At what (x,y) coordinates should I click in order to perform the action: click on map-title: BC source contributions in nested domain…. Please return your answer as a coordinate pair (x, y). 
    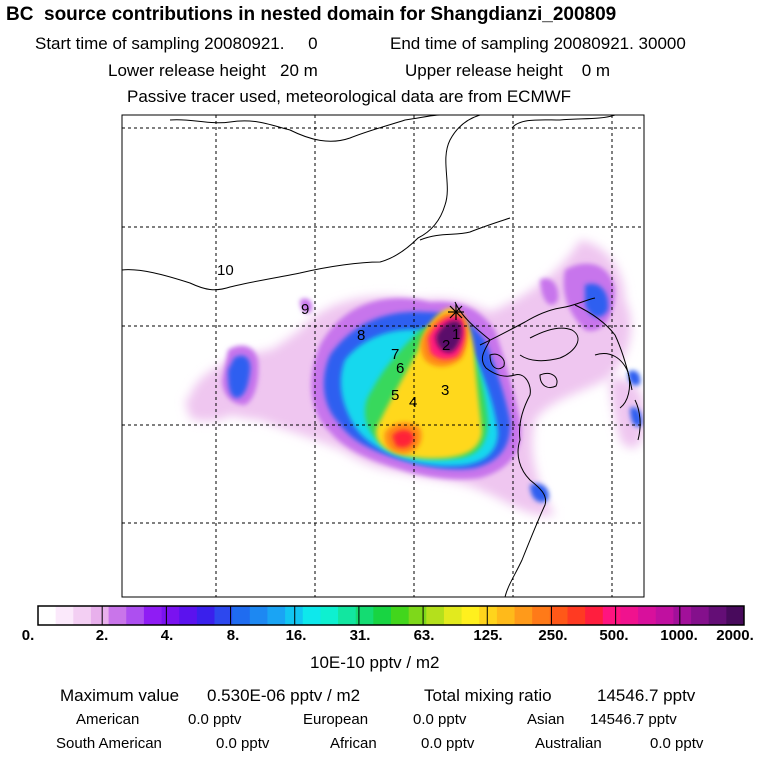
    Looking at the image, I should click on (311, 14).